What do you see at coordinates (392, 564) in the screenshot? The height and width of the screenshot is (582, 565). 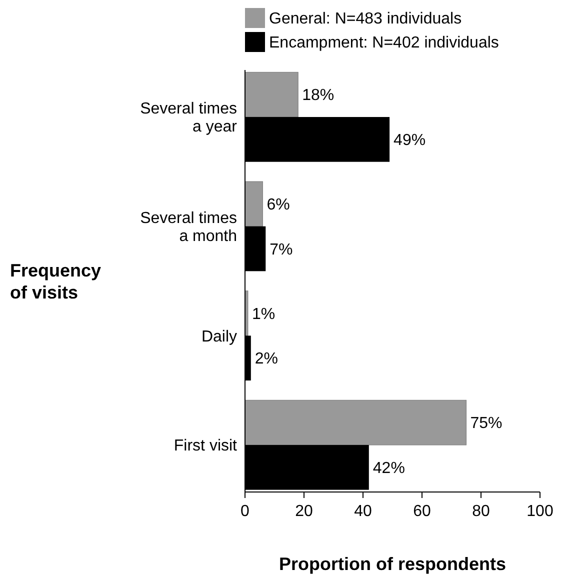 I see `x-axis-title: Proportion of respondents` at bounding box center [392, 564].